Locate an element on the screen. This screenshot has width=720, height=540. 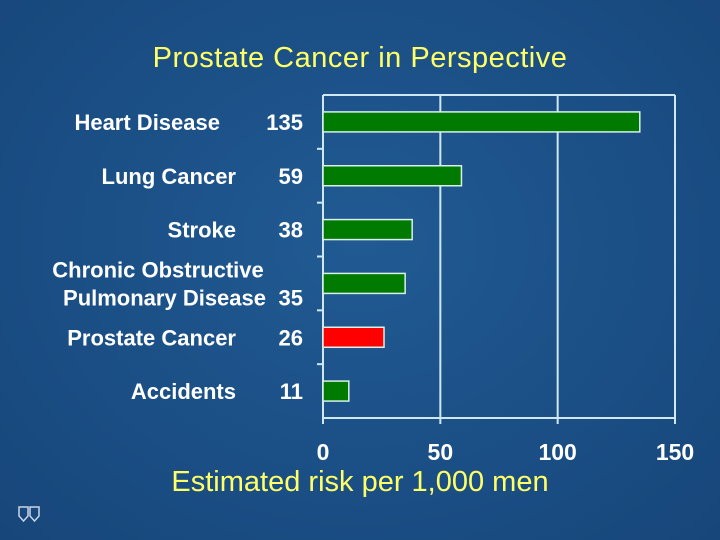
value-label: 26 is located at coordinates (291, 337).